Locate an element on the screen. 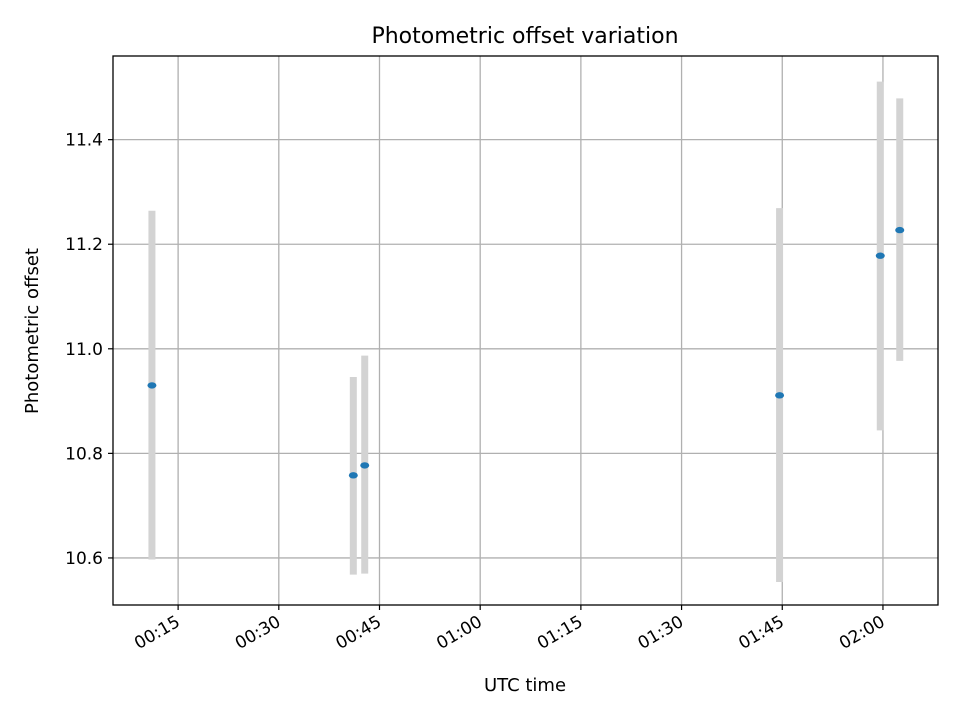 The image size is (960, 720). chart-title: Photometric offset variation is located at coordinates (524, 36).